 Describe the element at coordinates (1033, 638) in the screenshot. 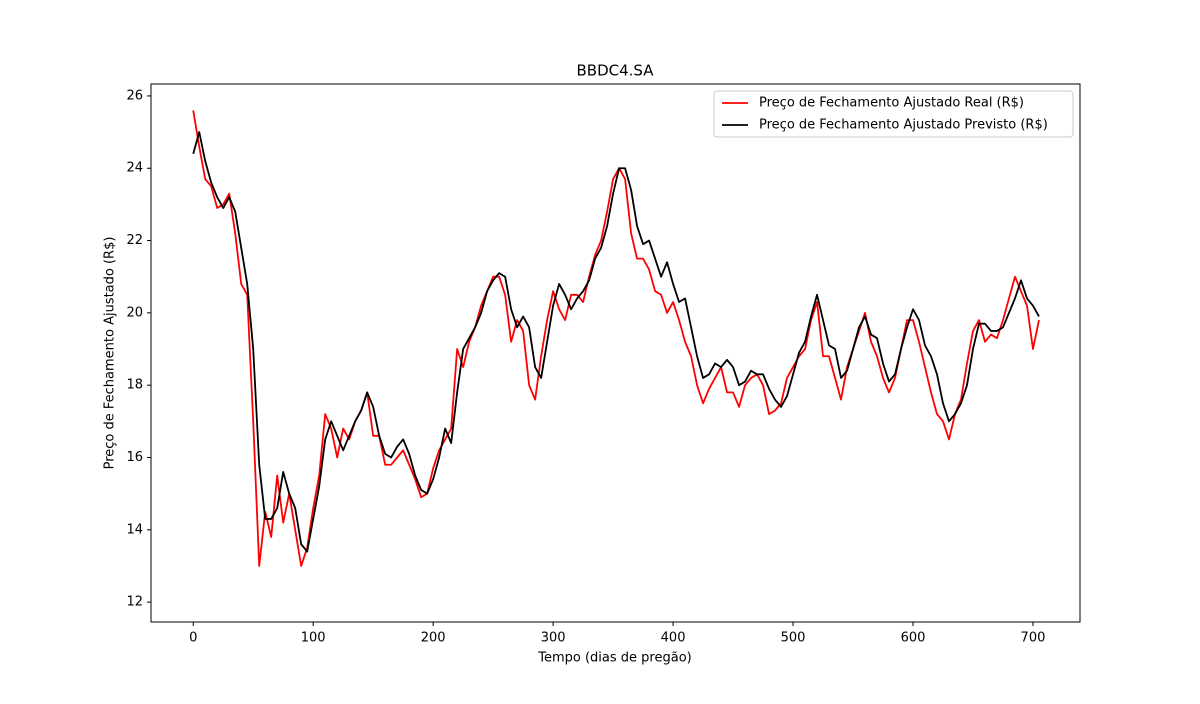

I see `x-tick-label: 700` at that location.